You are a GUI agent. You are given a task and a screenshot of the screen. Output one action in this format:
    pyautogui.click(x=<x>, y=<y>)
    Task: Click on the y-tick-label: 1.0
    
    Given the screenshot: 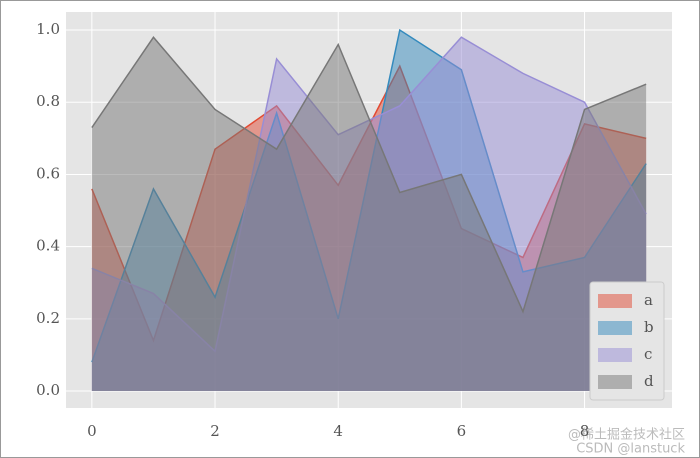 What is the action you would take?
    pyautogui.click(x=48, y=29)
    